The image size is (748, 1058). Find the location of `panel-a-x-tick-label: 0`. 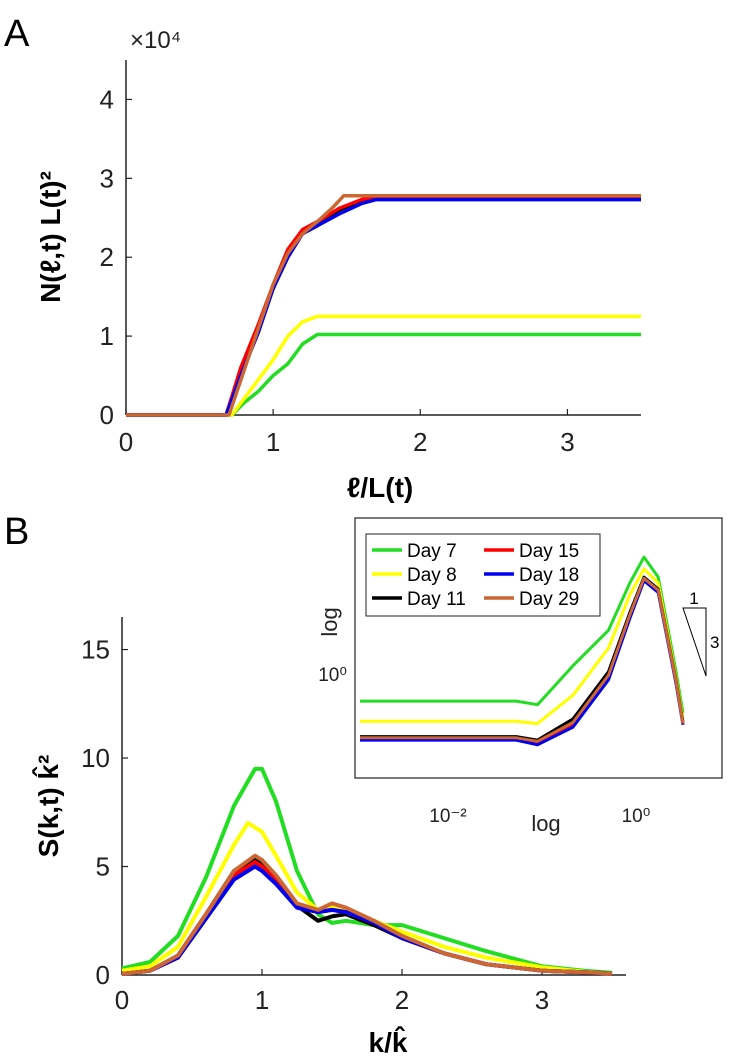

panel-a-x-tick-label: 0 is located at coordinates (126, 442).